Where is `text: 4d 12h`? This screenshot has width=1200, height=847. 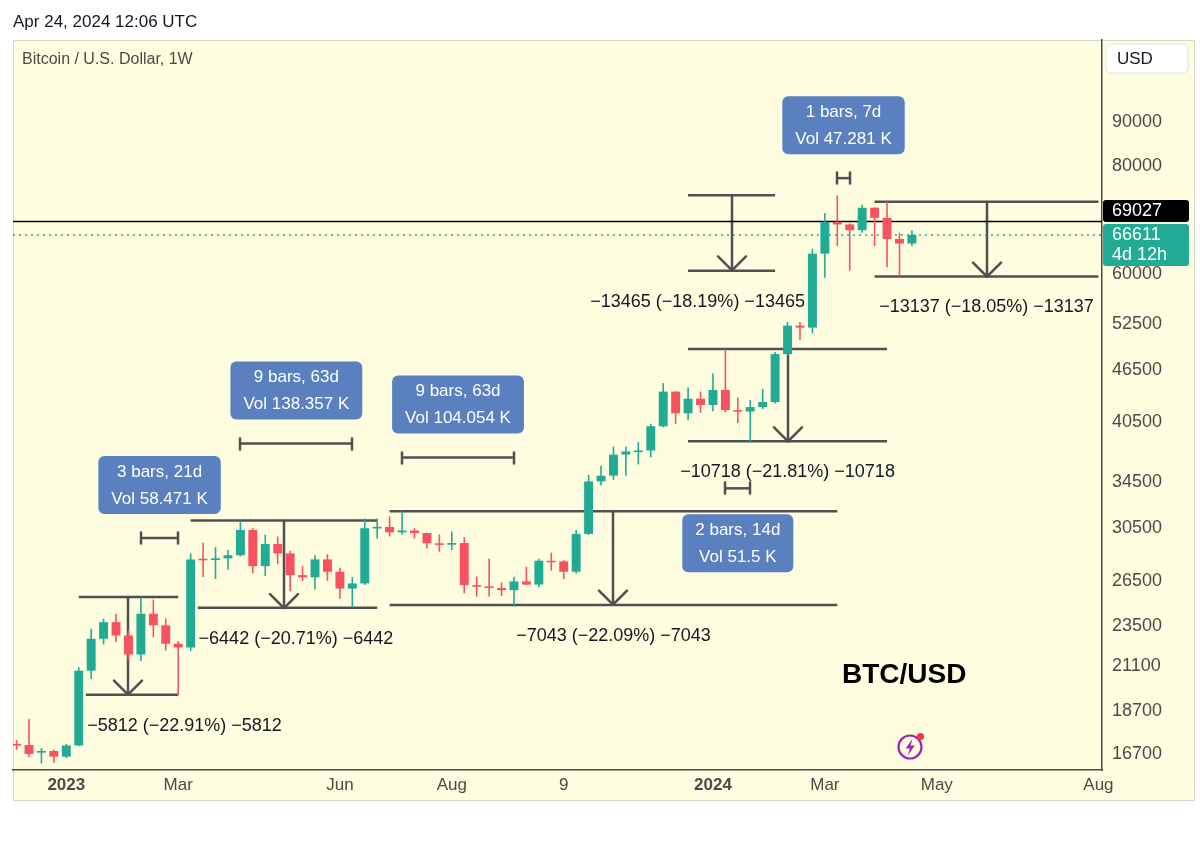
text: 4d 12h is located at coordinates (1140, 253).